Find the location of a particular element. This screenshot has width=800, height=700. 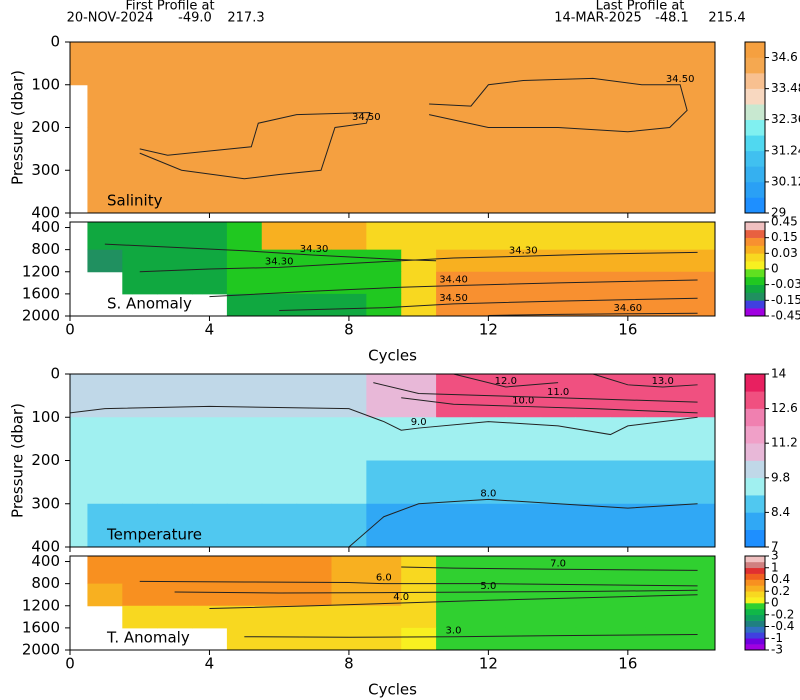

y-tick-label: 1600 is located at coordinates (41, 627).